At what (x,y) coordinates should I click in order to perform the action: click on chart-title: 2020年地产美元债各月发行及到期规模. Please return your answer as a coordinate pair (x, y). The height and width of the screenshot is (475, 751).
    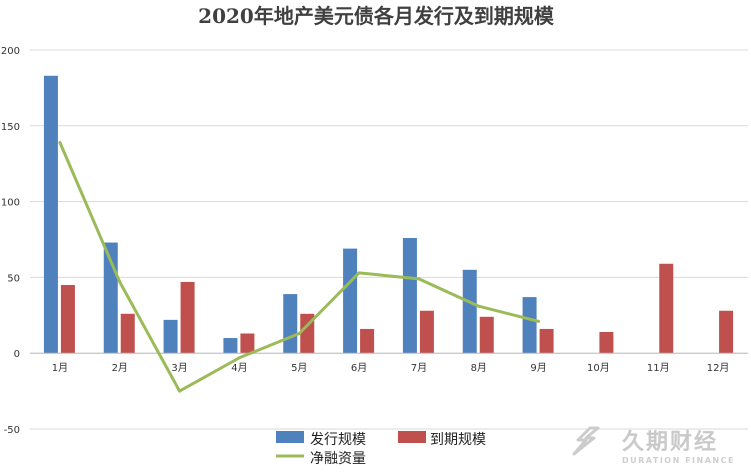
    Looking at the image, I should click on (376, 16).